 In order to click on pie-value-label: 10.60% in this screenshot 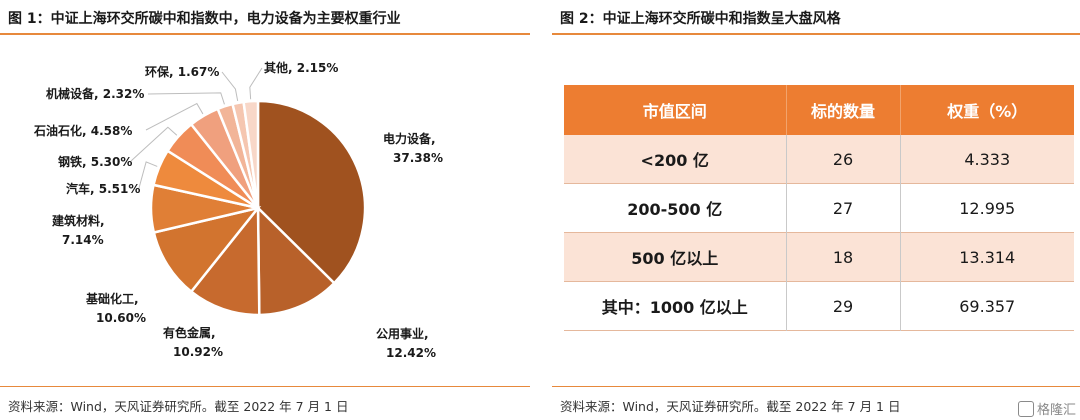, I will do `click(121, 318)`.